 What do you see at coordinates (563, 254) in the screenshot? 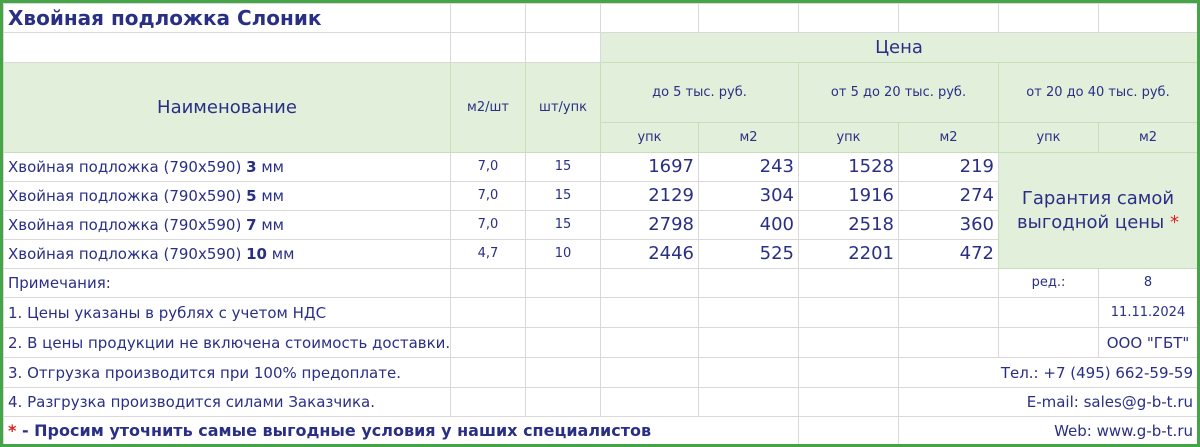
I see `pieces-per-pack: 10` at bounding box center [563, 254].